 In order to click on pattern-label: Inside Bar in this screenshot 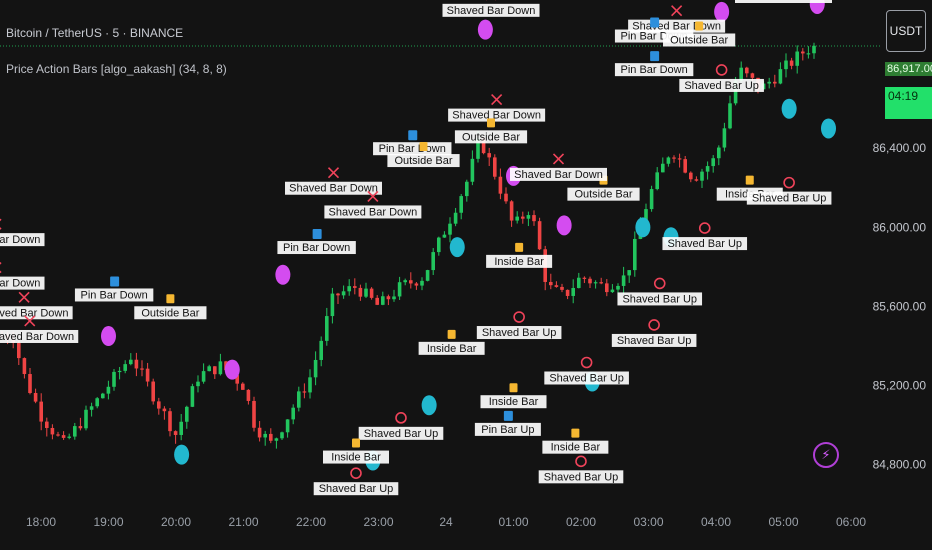, I will do `click(576, 448)`.